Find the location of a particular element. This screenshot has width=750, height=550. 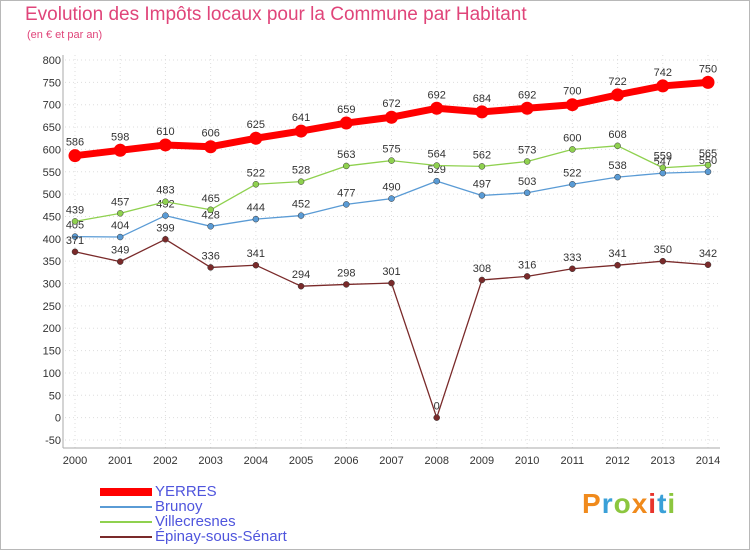

x-tick-label: 2001 is located at coordinates (120, 461).